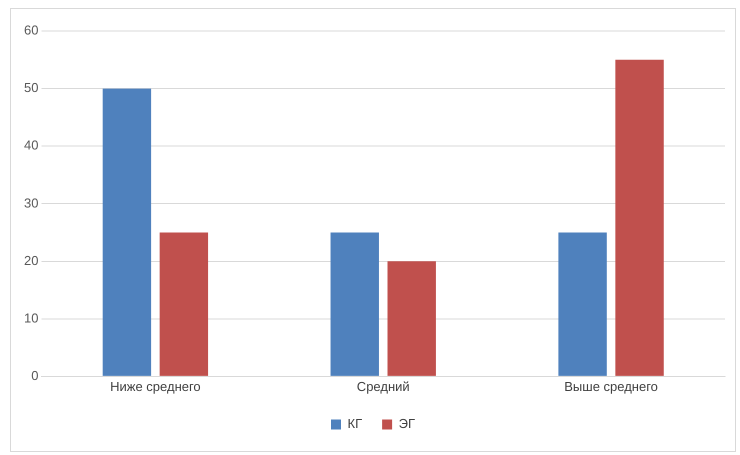  Describe the element at coordinates (31, 88) in the screenshot. I see `y-tick-label: 50` at that location.